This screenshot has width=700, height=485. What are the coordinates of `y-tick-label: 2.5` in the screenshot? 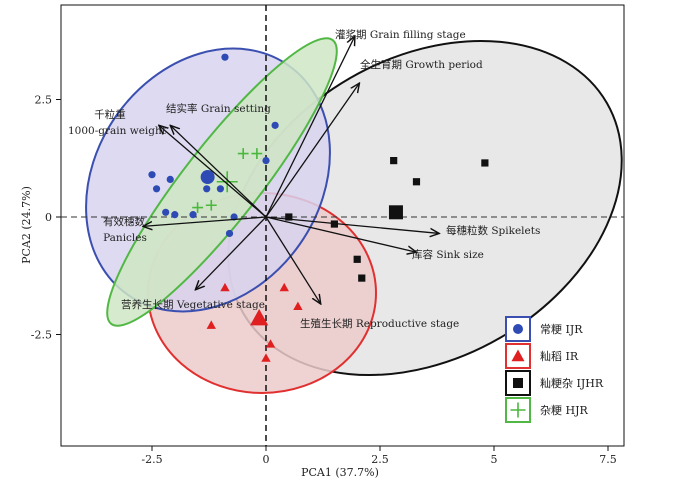 It's located at (44, 100).